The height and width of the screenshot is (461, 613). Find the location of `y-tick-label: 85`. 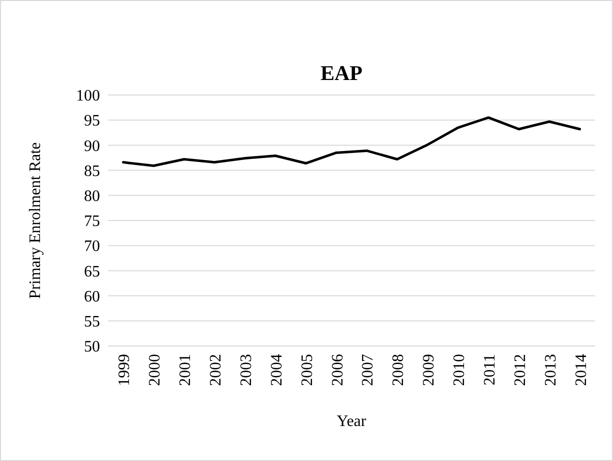

y-tick-label: 85 is located at coordinates (92, 171).